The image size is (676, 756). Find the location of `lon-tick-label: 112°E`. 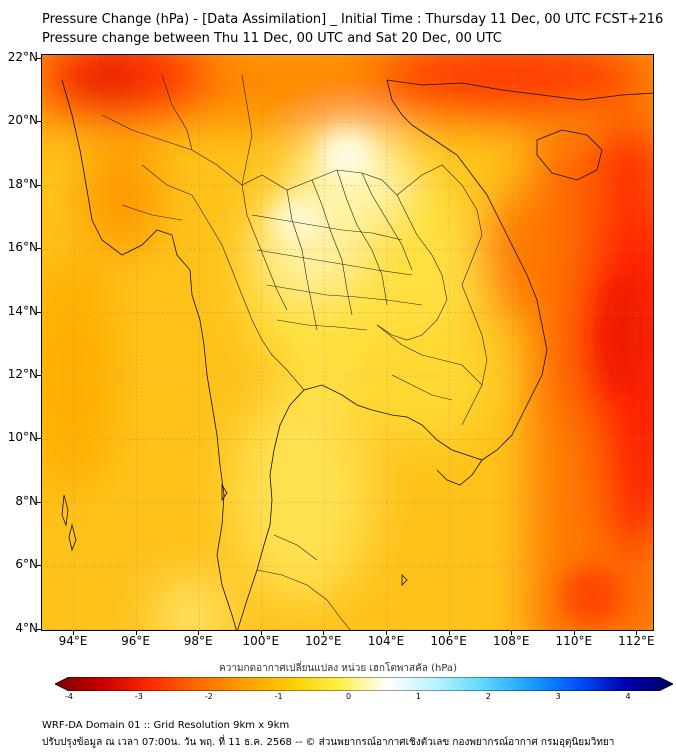

lon-tick-label: 112°E is located at coordinates (636, 641).